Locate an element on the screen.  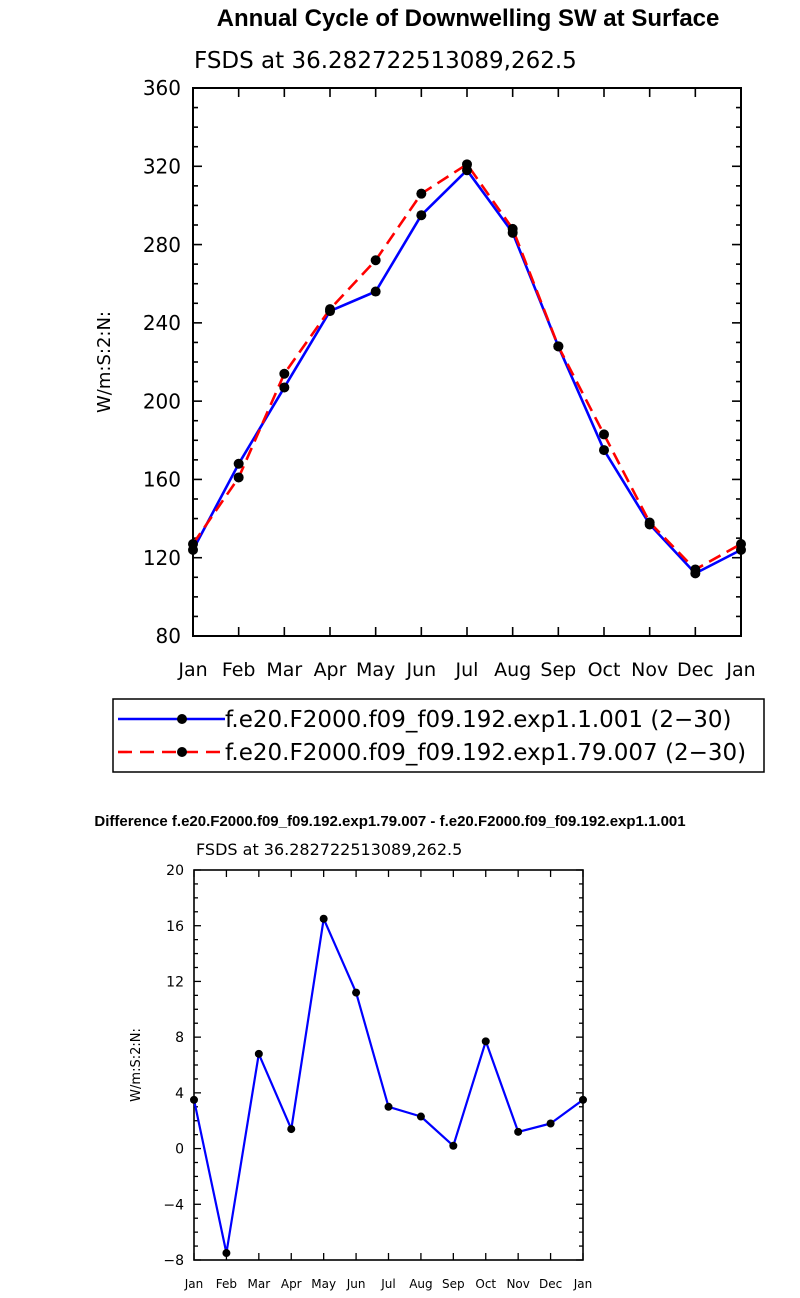
top-ytick-label: 160 is located at coordinates (162, 480).